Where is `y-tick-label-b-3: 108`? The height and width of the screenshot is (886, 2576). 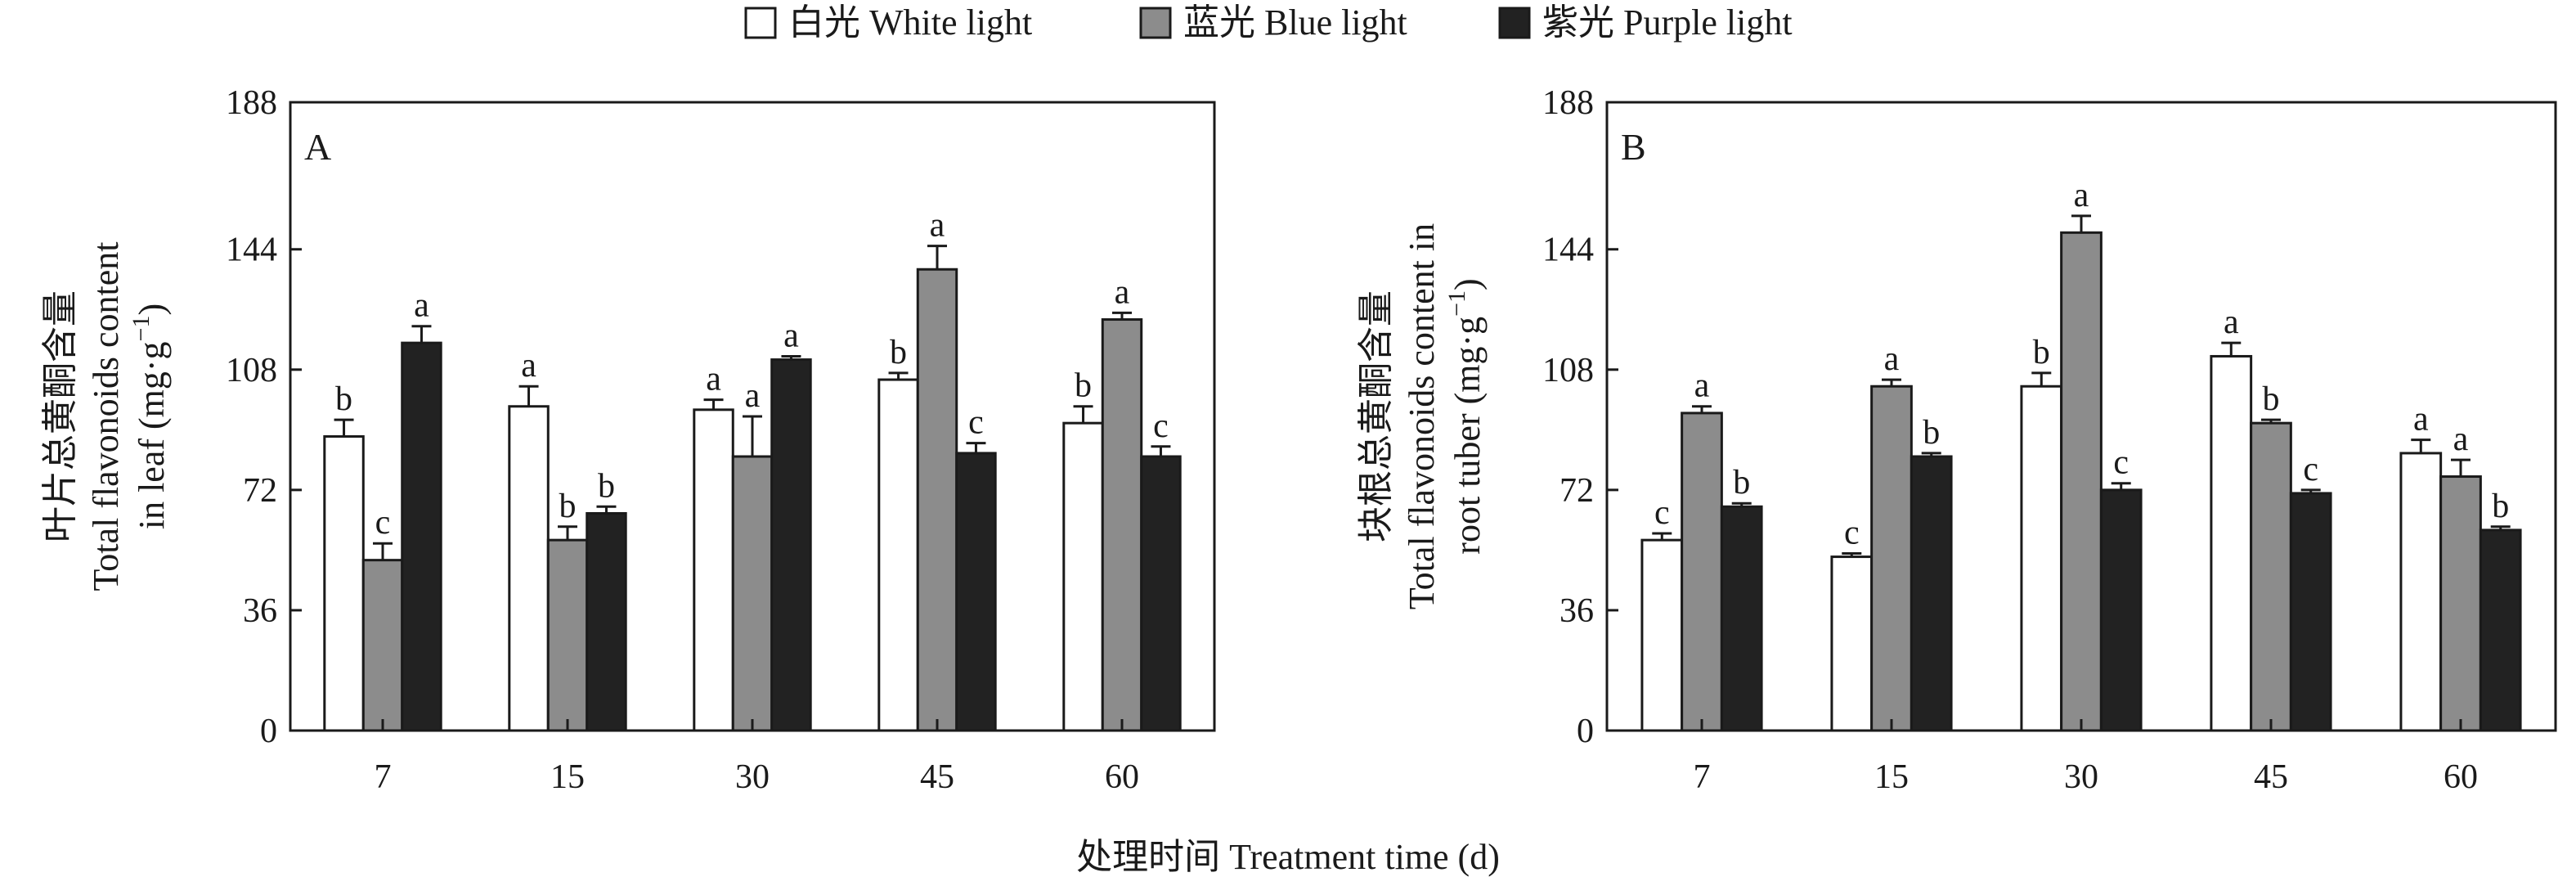 y-tick-label-b-3: 108 is located at coordinates (1568, 370).